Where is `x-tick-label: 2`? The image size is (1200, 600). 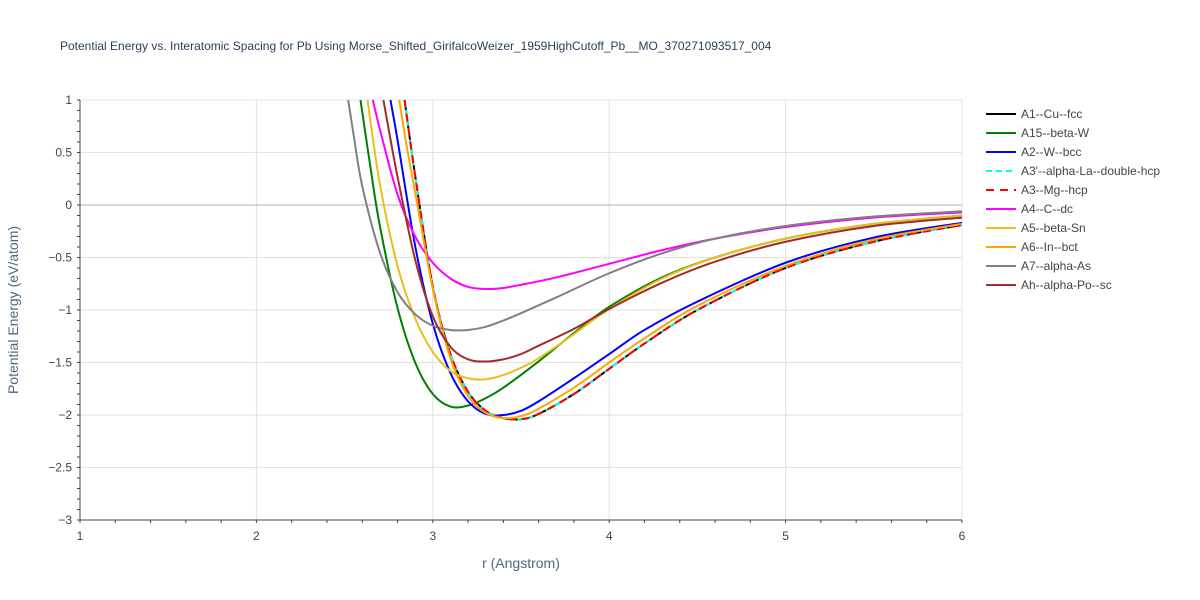
x-tick-label: 2 is located at coordinates (256, 536).